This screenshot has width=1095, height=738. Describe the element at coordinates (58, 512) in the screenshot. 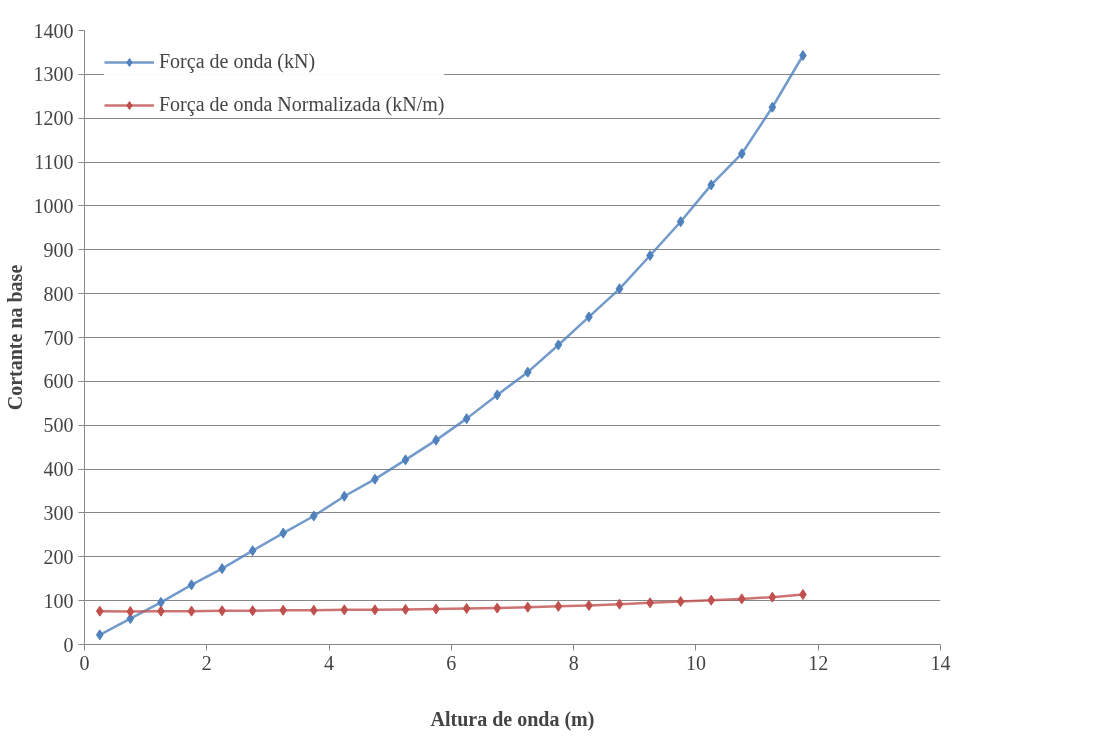

I see `y-tick-label: 300` at that location.